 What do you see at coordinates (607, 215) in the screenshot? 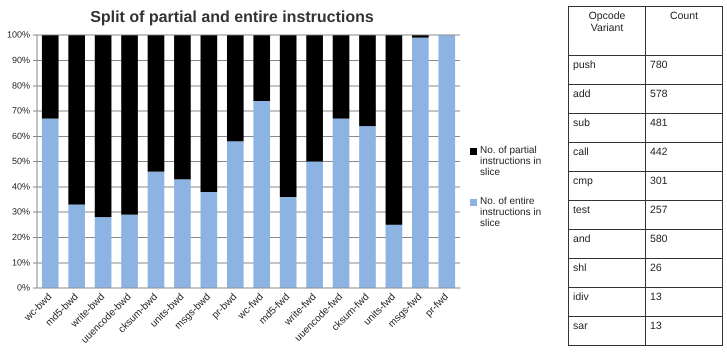
I see `category-label: test` at bounding box center [607, 215].